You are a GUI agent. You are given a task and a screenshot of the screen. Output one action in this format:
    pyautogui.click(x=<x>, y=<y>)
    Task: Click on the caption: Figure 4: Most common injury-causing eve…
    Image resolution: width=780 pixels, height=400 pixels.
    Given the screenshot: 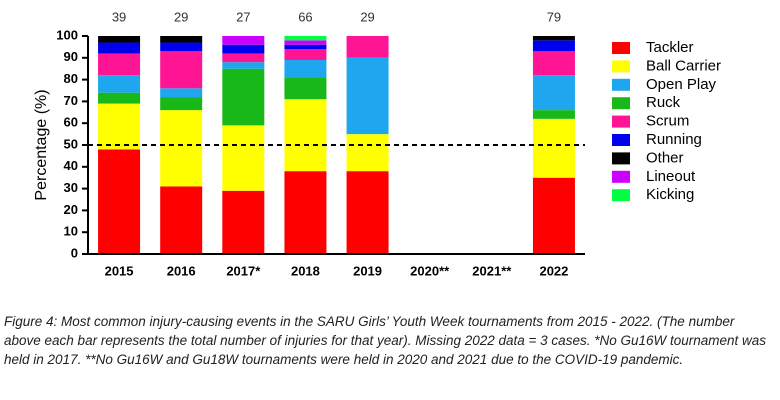 What is the action you would take?
    pyautogui.click(x=385, y=340)
    